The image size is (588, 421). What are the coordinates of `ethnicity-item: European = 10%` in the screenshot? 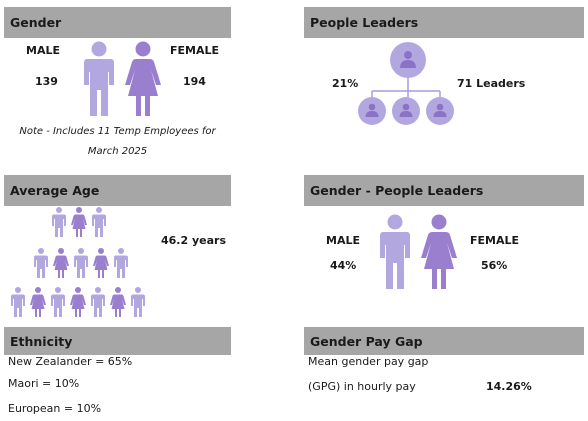 It's located at (55, 408).